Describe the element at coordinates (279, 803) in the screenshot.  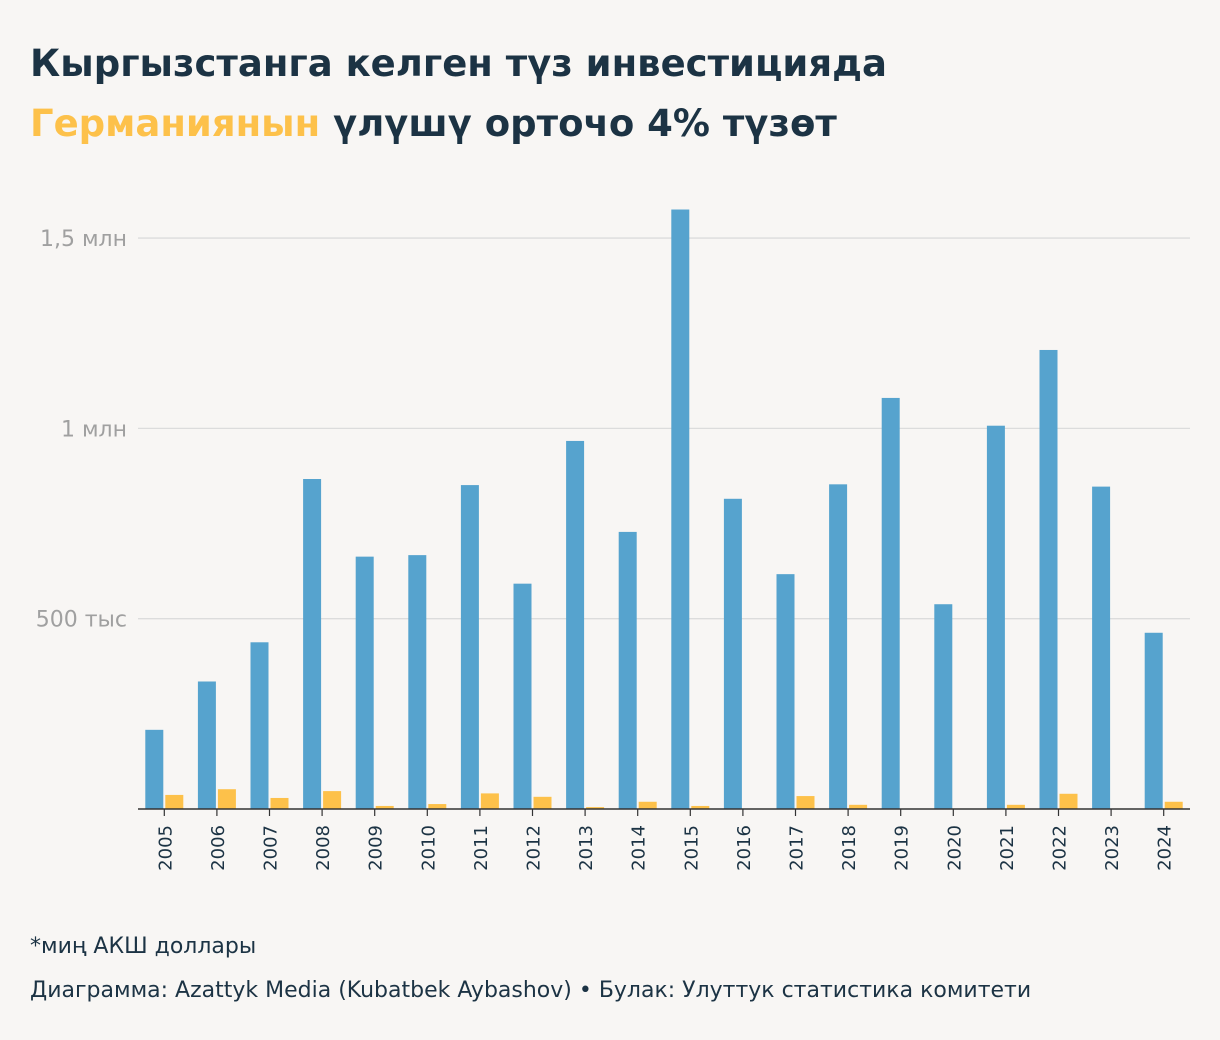
I see `bar-germany-2007` at that location.